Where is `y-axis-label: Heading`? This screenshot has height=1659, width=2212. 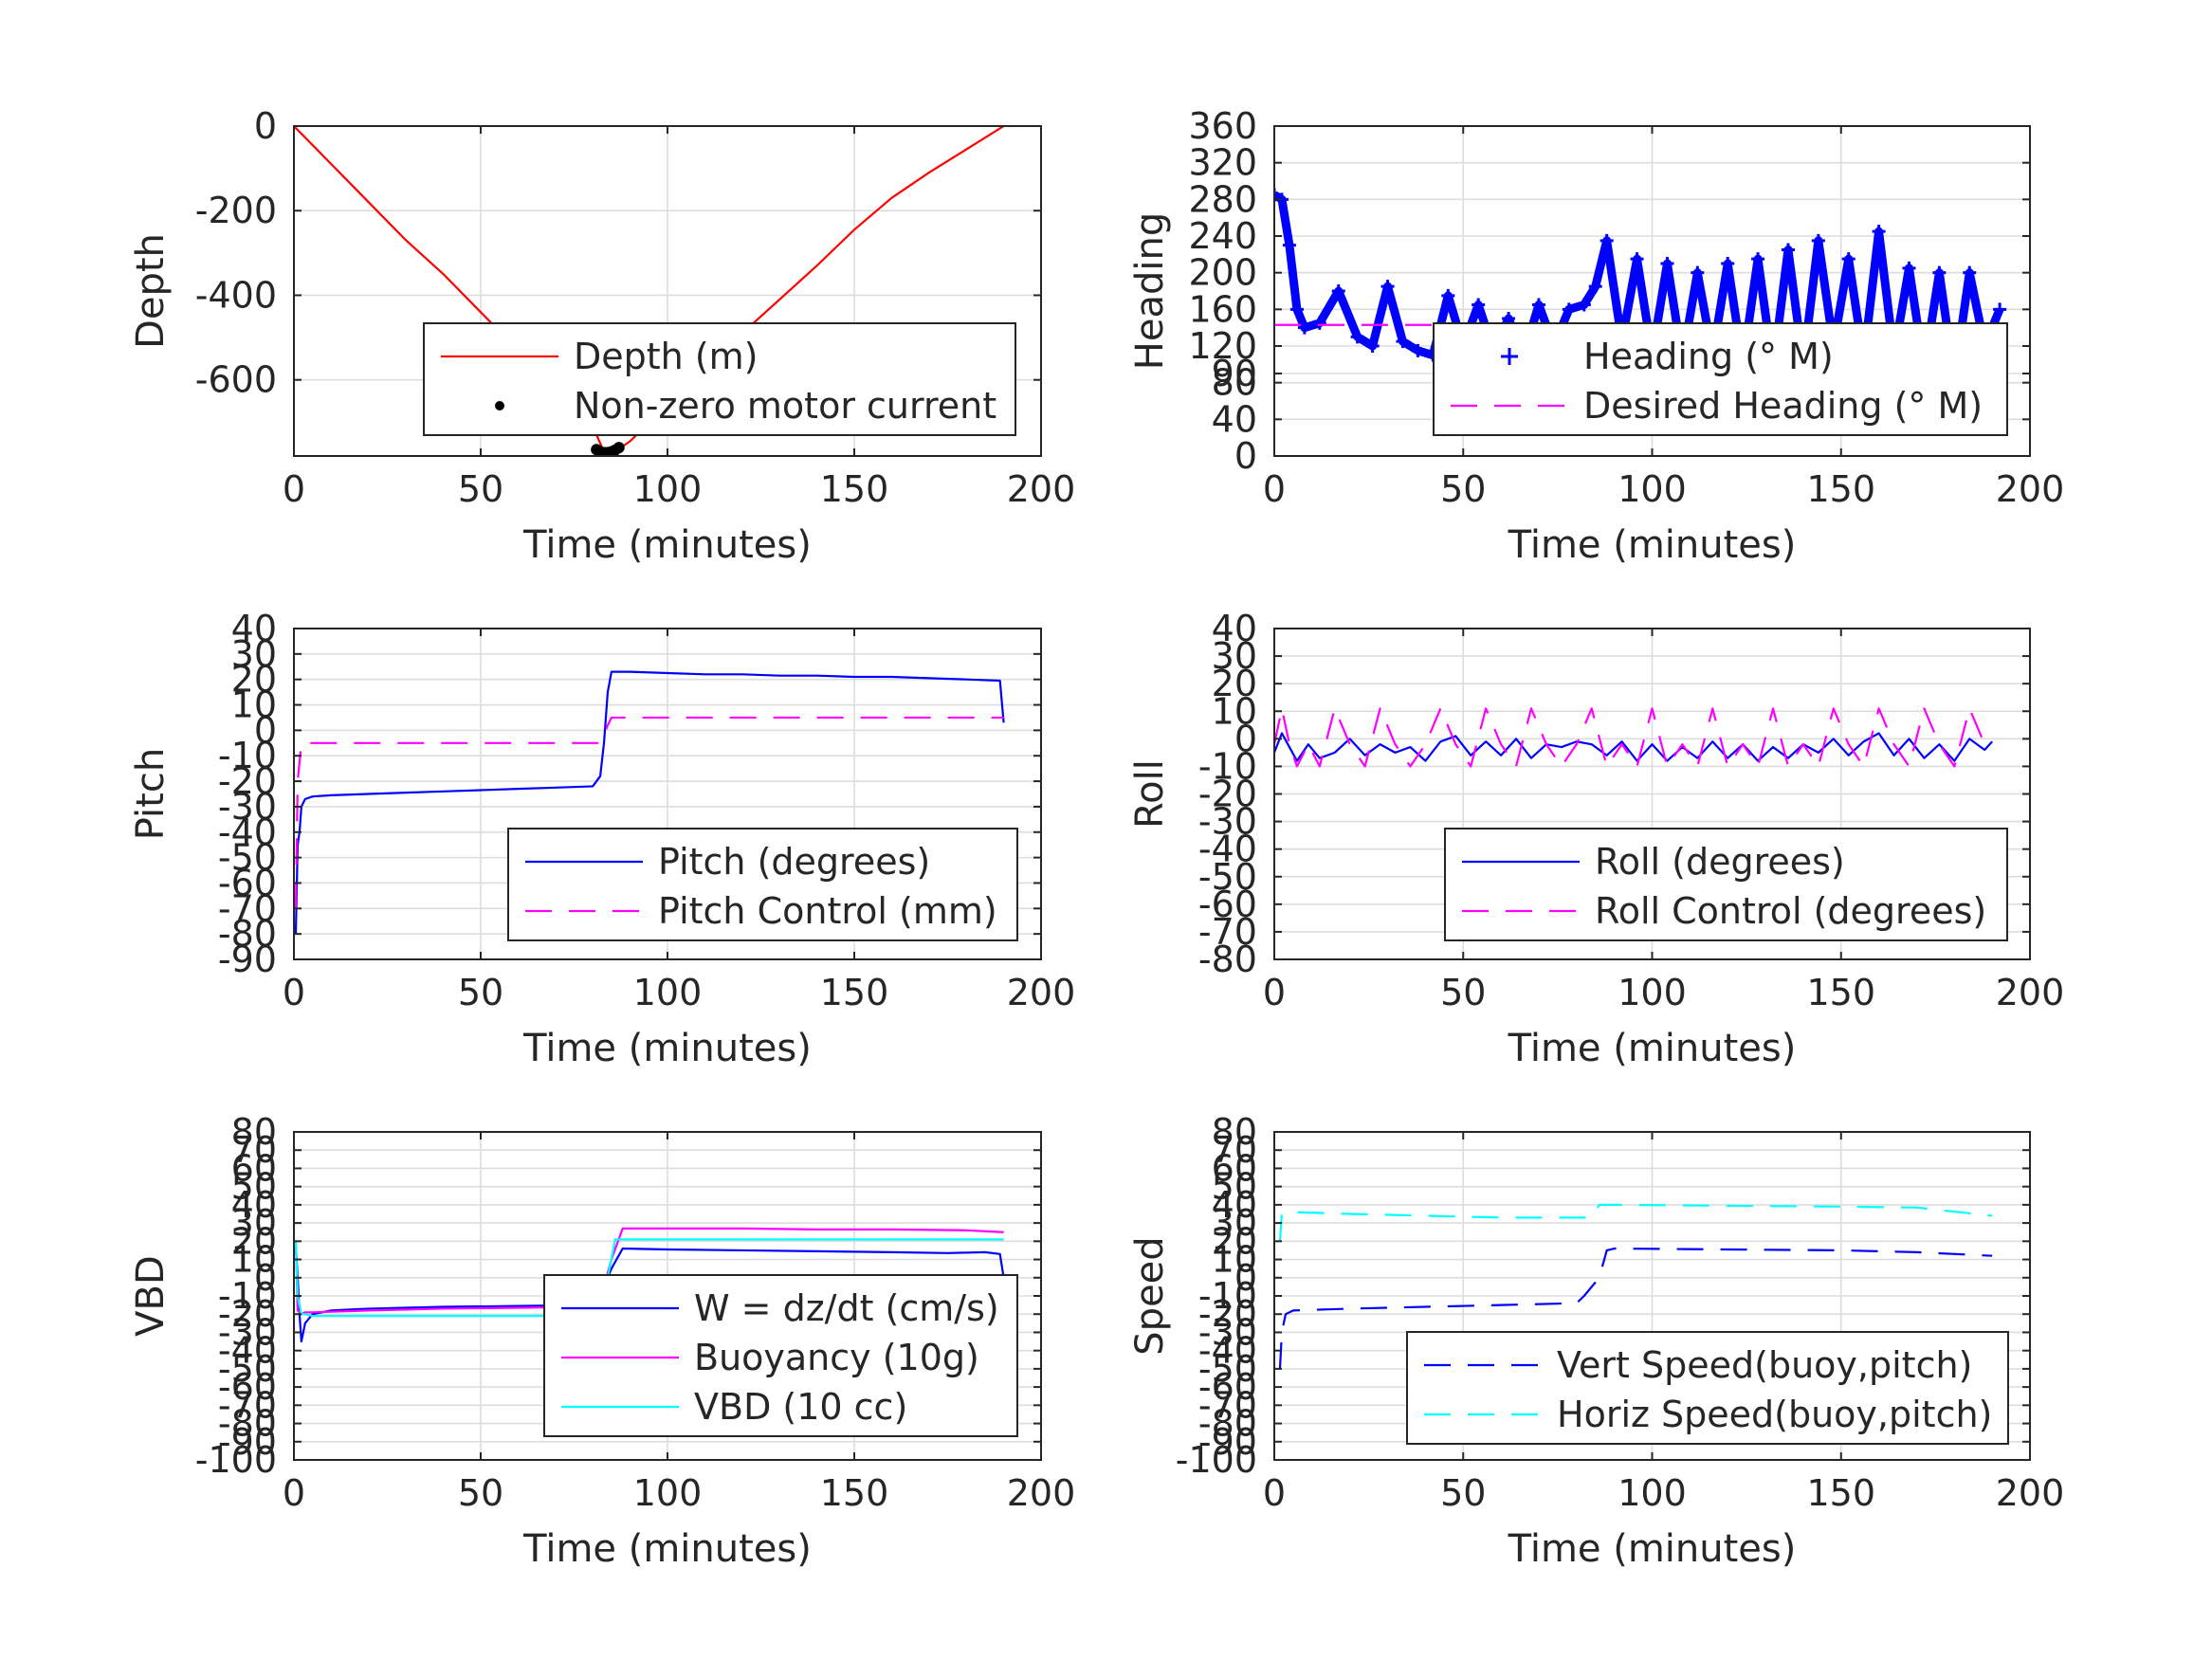
y-axis-label: Heading is located at coordinates (1150, 291).